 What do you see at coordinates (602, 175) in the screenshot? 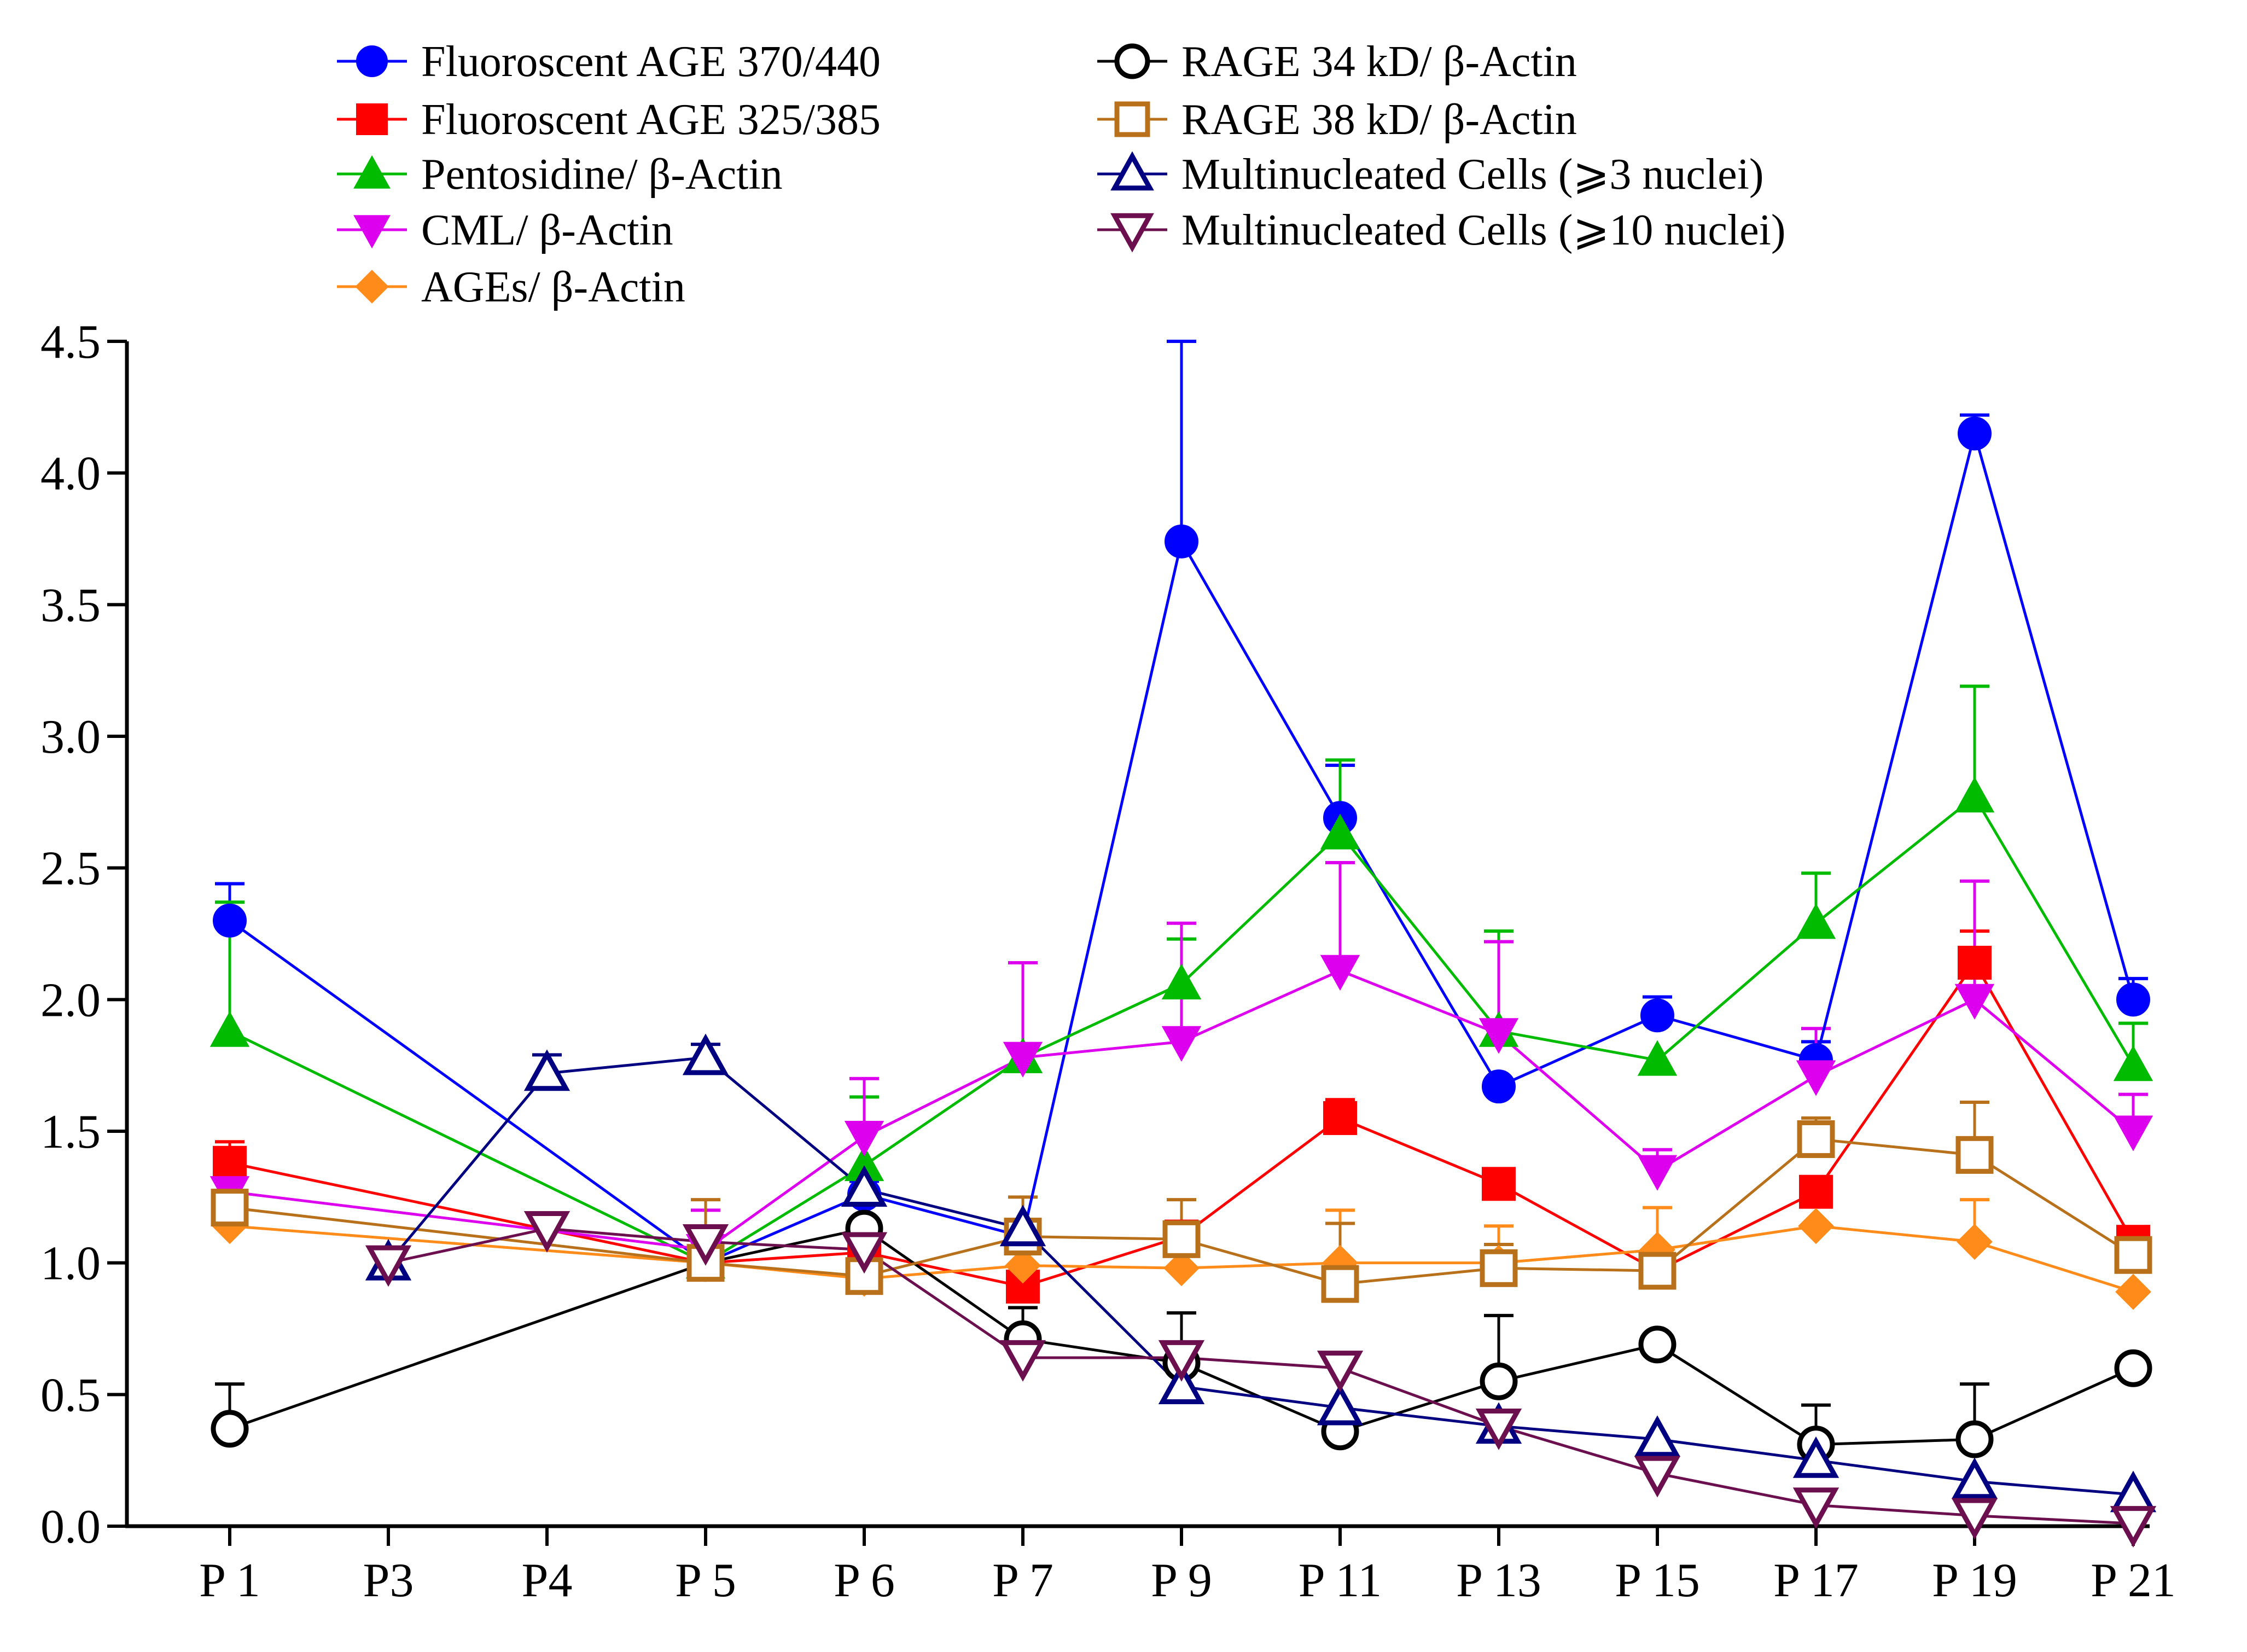
I see `legend-label: Pentosidine/ β-Actin` at bounding box center [602, 175].